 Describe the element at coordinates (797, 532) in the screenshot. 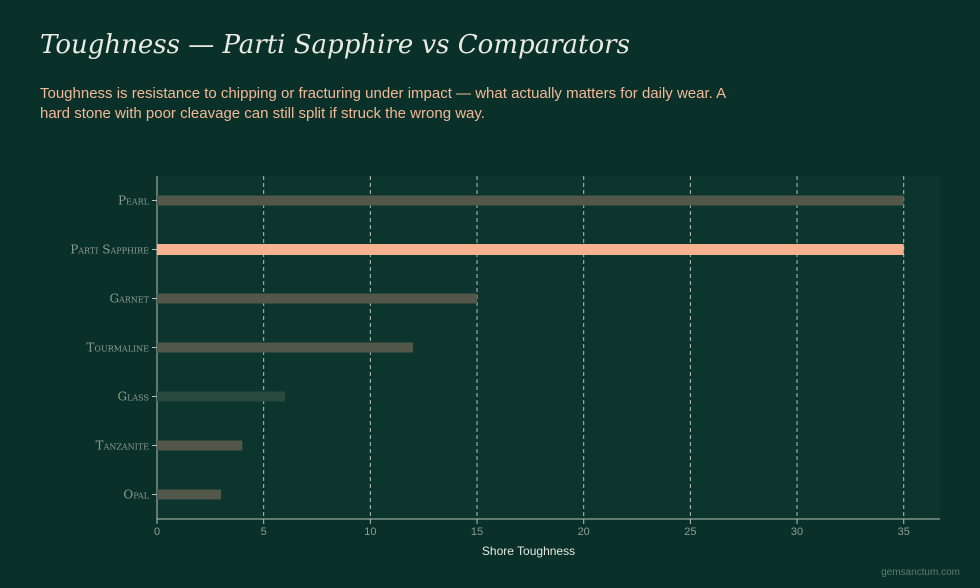

I see `x-tick-label: 30` at that location.